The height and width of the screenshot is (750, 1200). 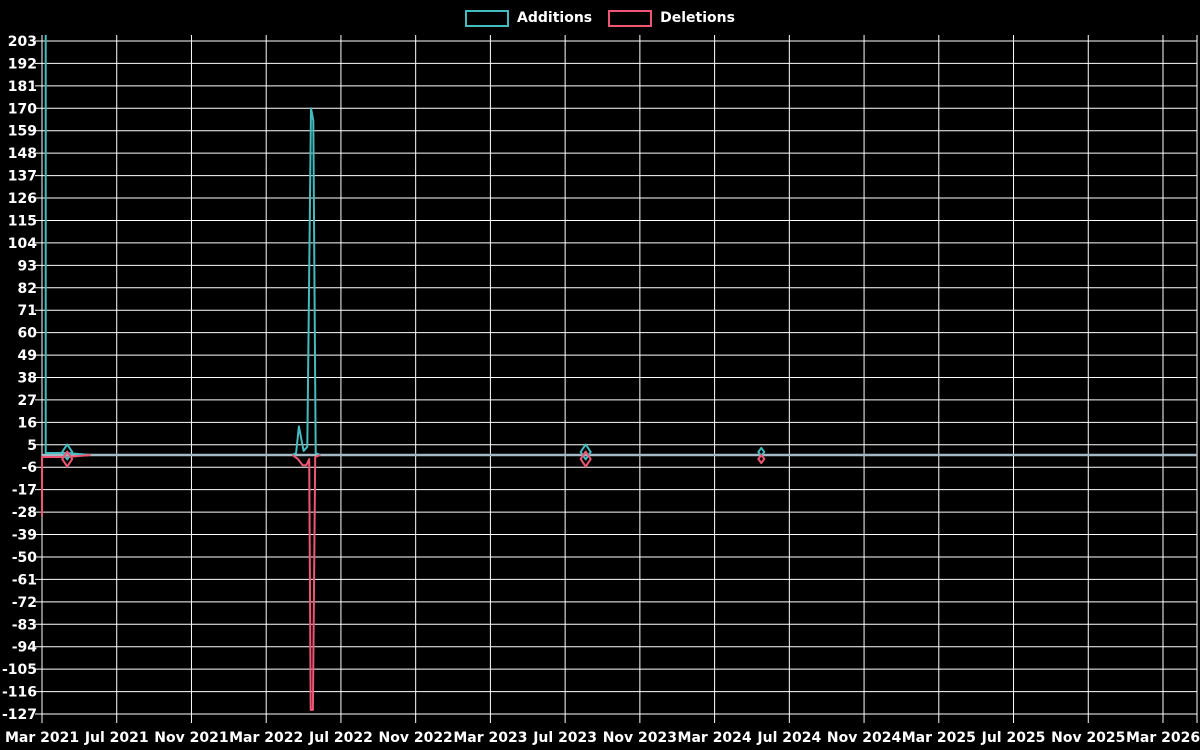 I want to click on y-tick-label: 159, so click(x=22, y=132).